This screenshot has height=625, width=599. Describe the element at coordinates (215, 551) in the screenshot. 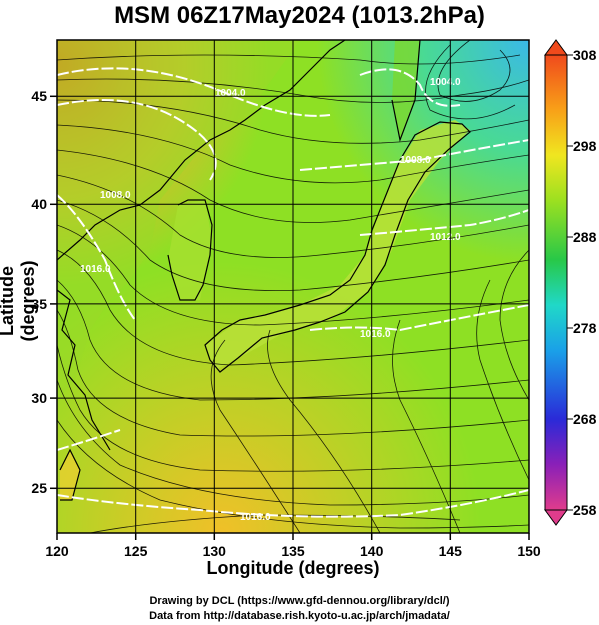

I see `x-tick-label: 130` at that location.